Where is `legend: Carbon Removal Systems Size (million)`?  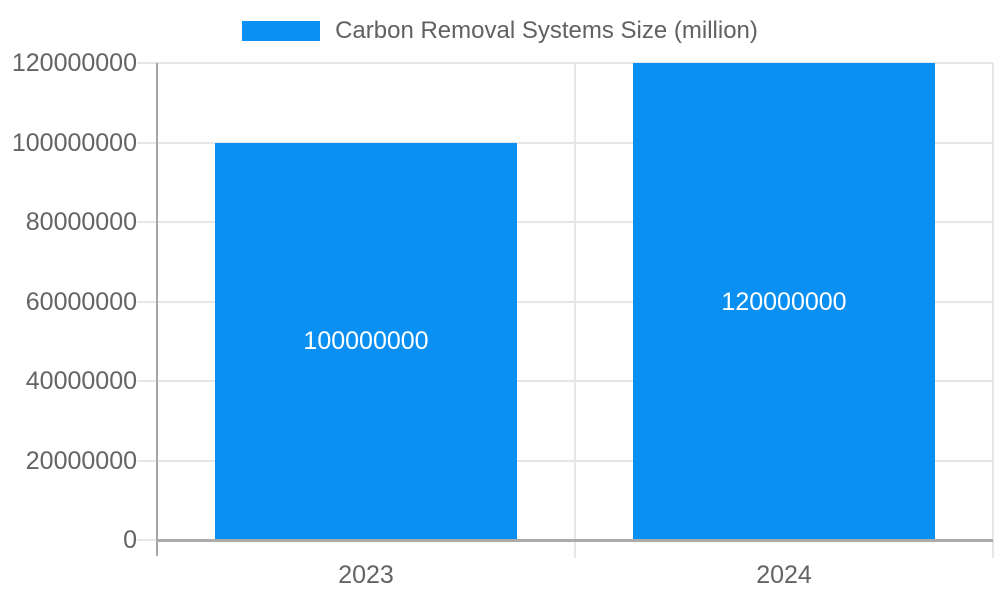
legend: Carbon Removal Systems Size (million) is located at coordinates (500, 31).